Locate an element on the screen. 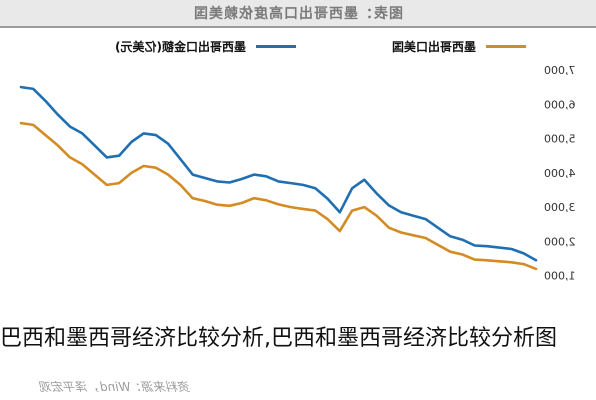 The width and height of the screenshot is (596, 400). y-tick-label: 5,000 is located at coordinates (560, 139).